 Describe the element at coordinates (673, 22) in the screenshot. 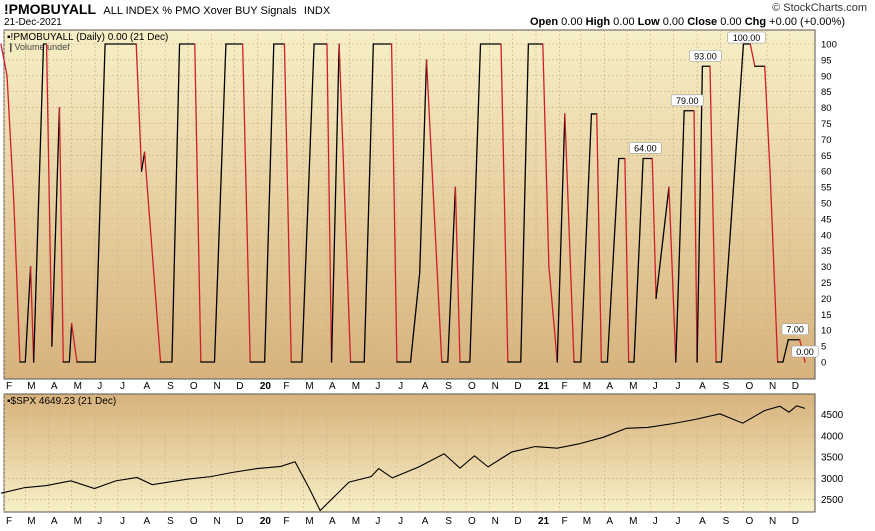

I see `low-value: 0.00` at that location.